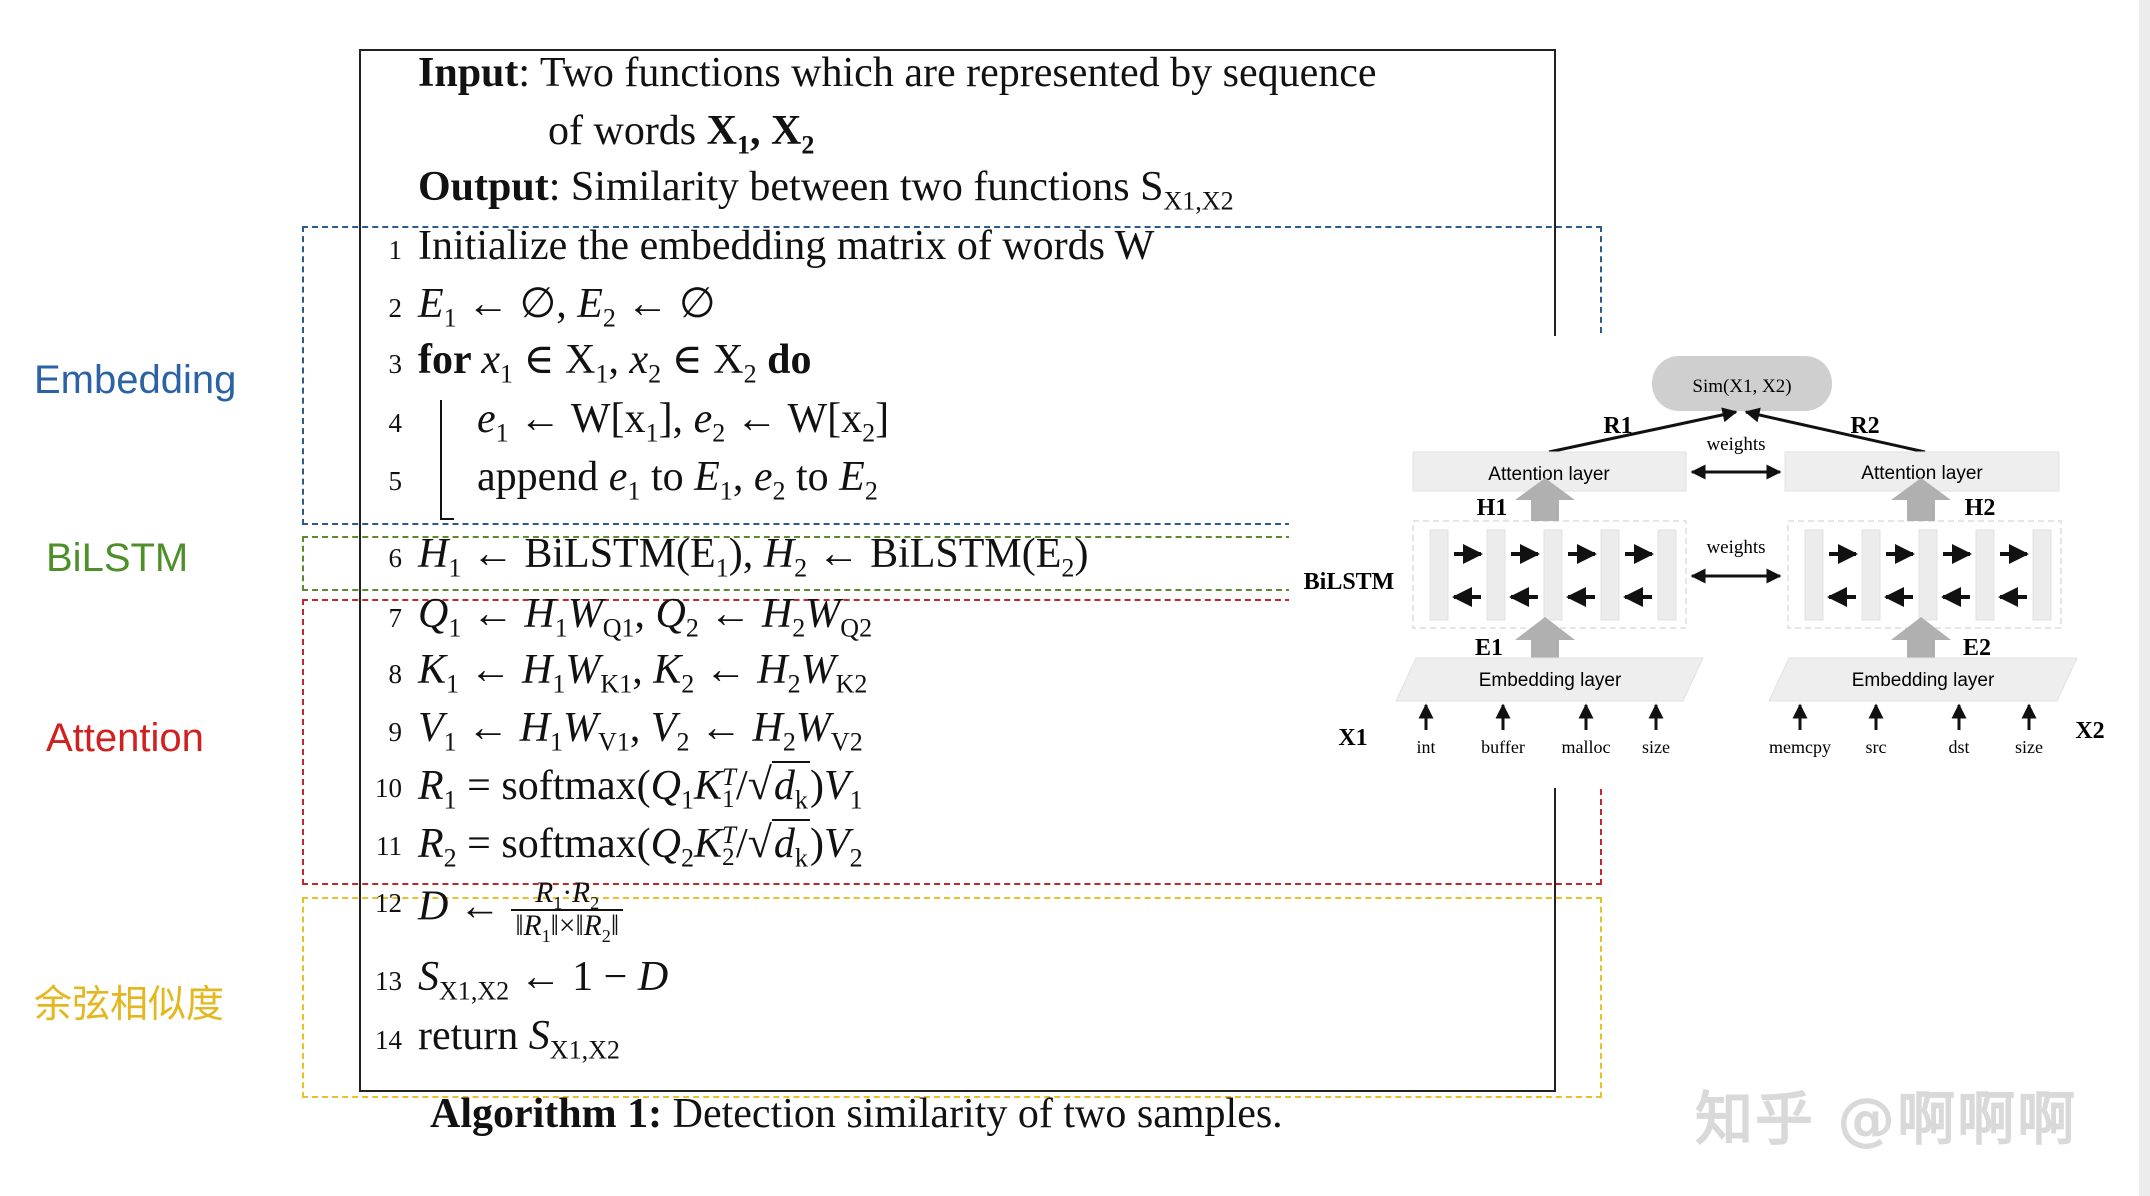 This screenshot has height=1196, width=2150. I want to click on attention-layer-left-label: Attention layer, so click(1549, 474).